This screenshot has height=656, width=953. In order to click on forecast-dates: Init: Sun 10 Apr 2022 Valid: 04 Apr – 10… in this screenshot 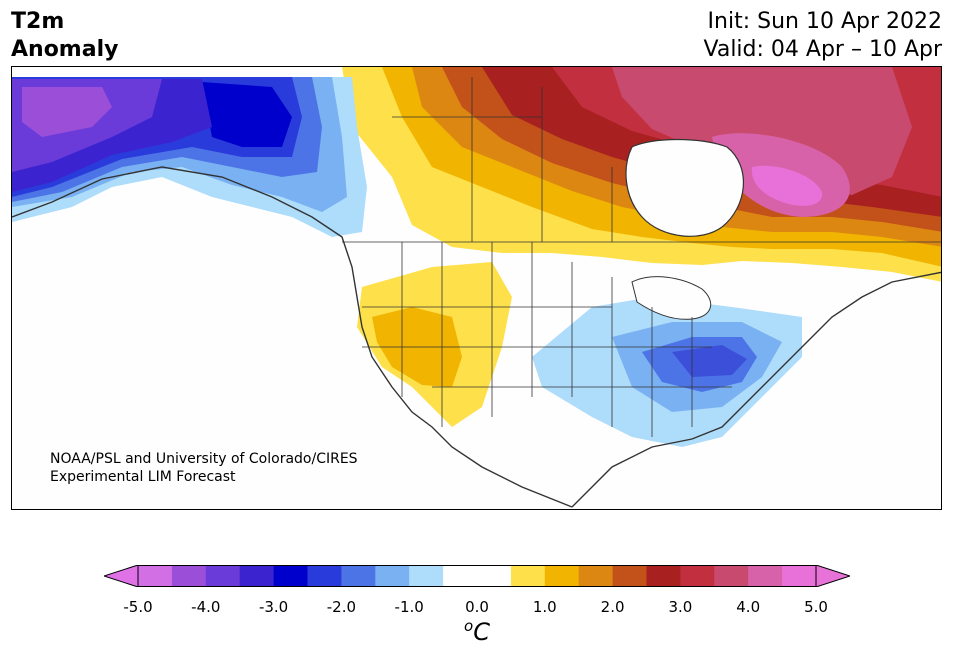, I will do `click(823, 36)`.